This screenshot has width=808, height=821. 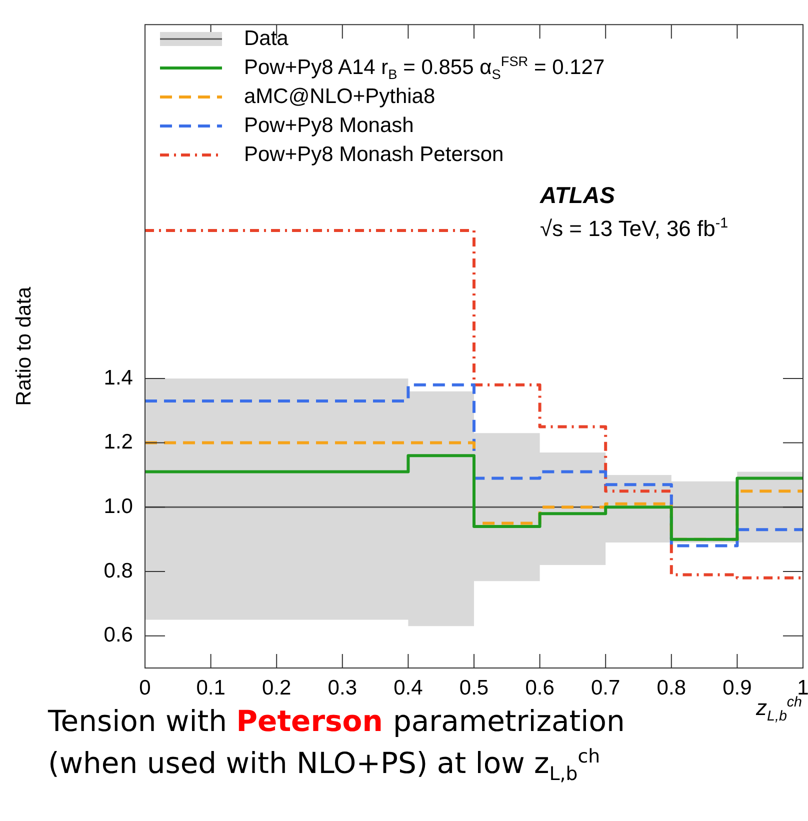 I want to click on legend-label: Pow+Py8 A14 r$_{B}$ = 0.855 α$_{S}$$^{FSR}$ = 0.127, so click(x=424, y=67).